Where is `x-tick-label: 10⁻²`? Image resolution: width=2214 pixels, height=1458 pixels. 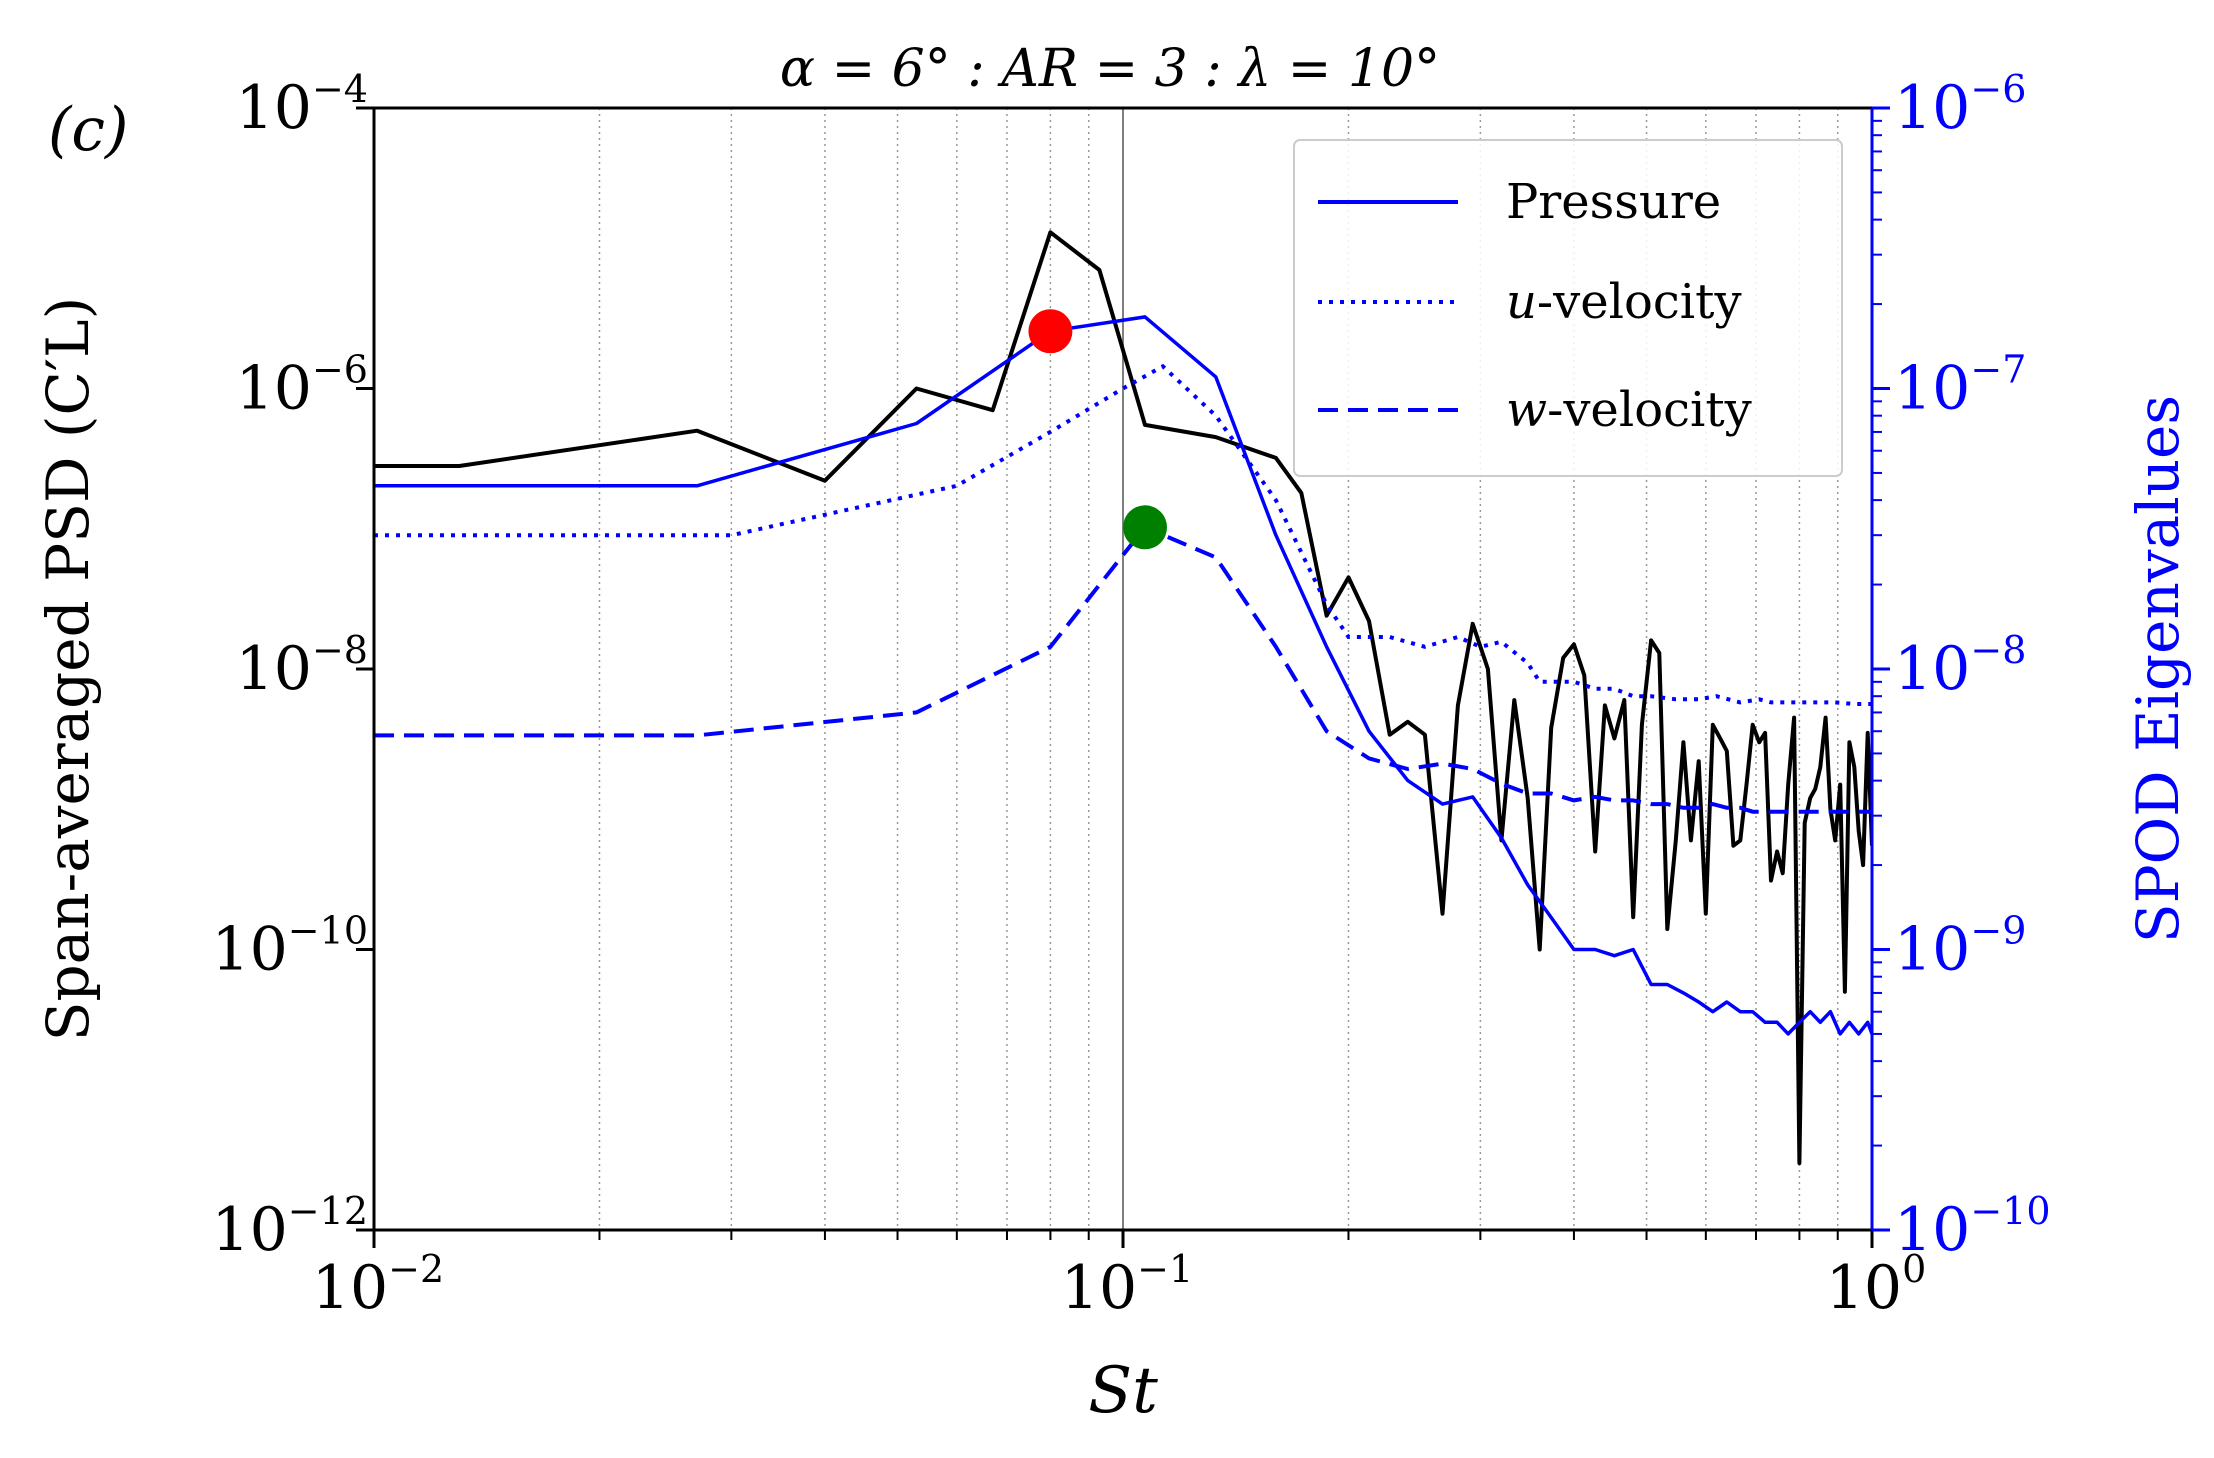
x-tick-label: 10⁻² is located at coordinates (378, 1285).